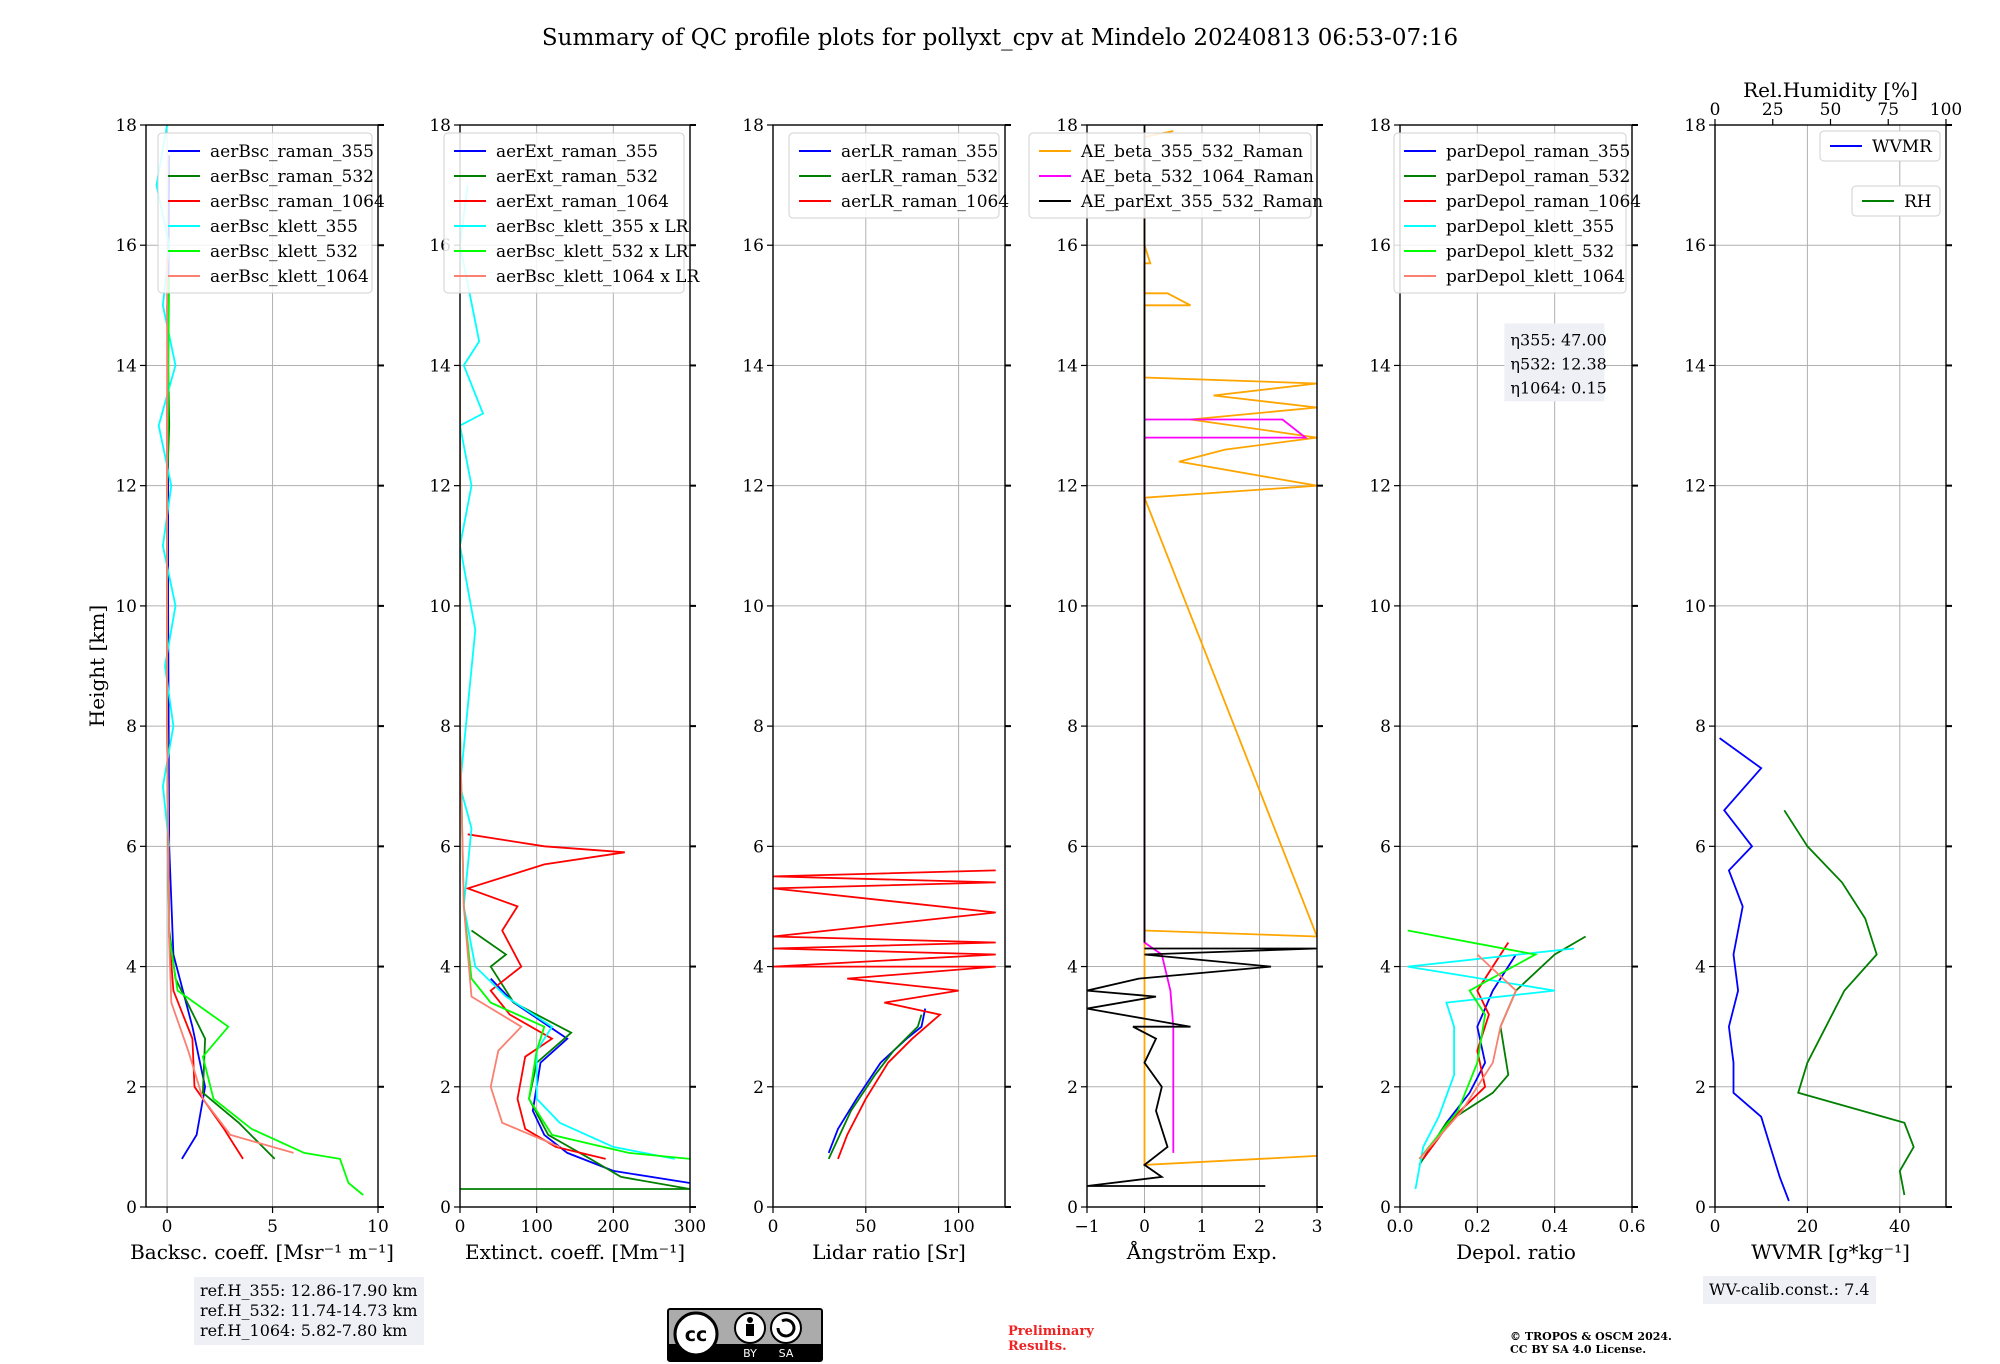  I want to click on legend-label: aerLR_raman_532, so click(919, 177).